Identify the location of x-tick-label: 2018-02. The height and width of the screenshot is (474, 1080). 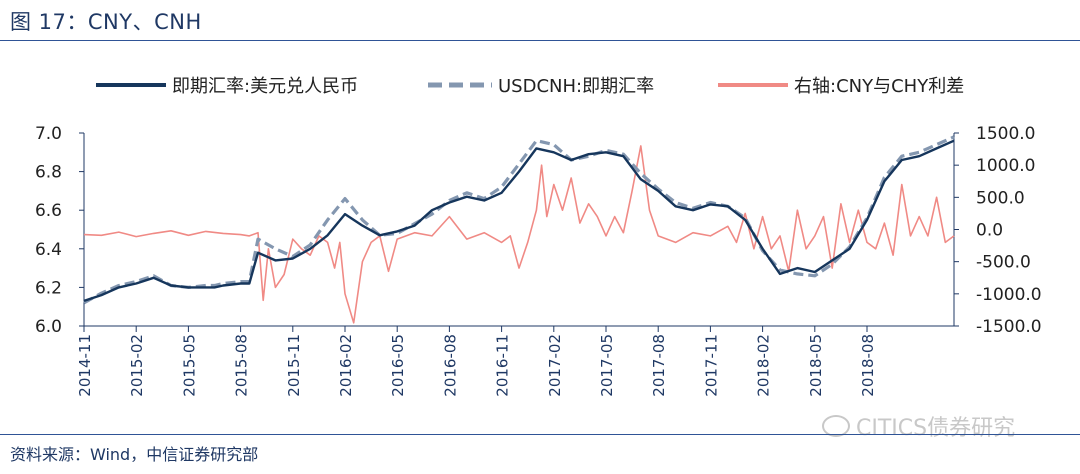
(764, 365).